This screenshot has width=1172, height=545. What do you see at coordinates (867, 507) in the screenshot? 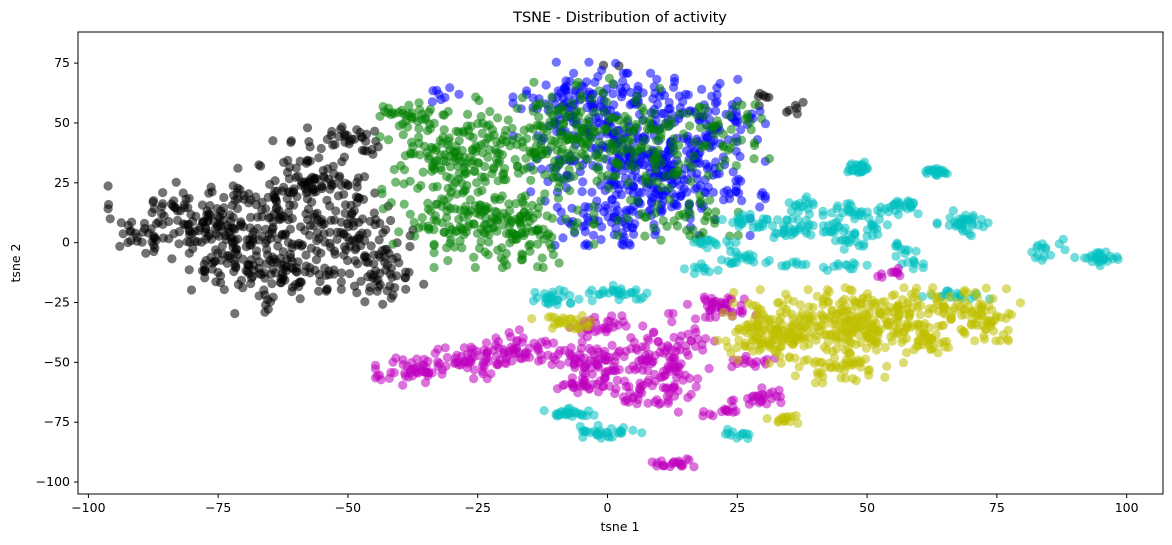
I see `x-tick-label: 50` at bounding box center [867, 507].